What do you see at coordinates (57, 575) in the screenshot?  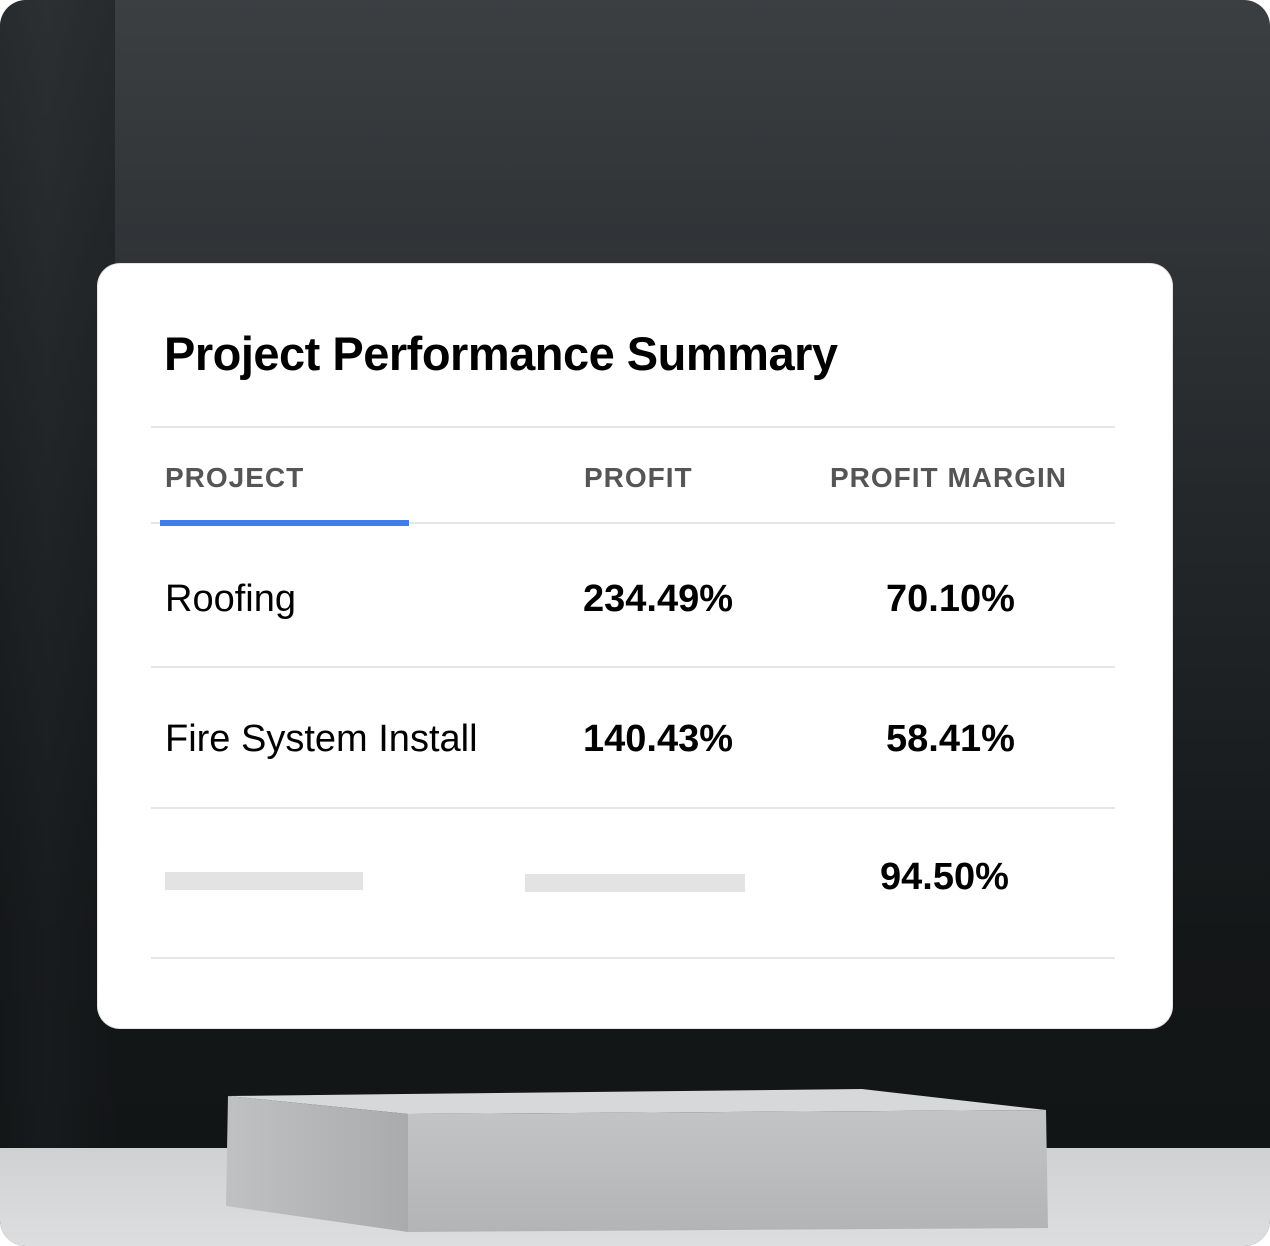 I see `wall-shadow` at bounding box center [57, 575].